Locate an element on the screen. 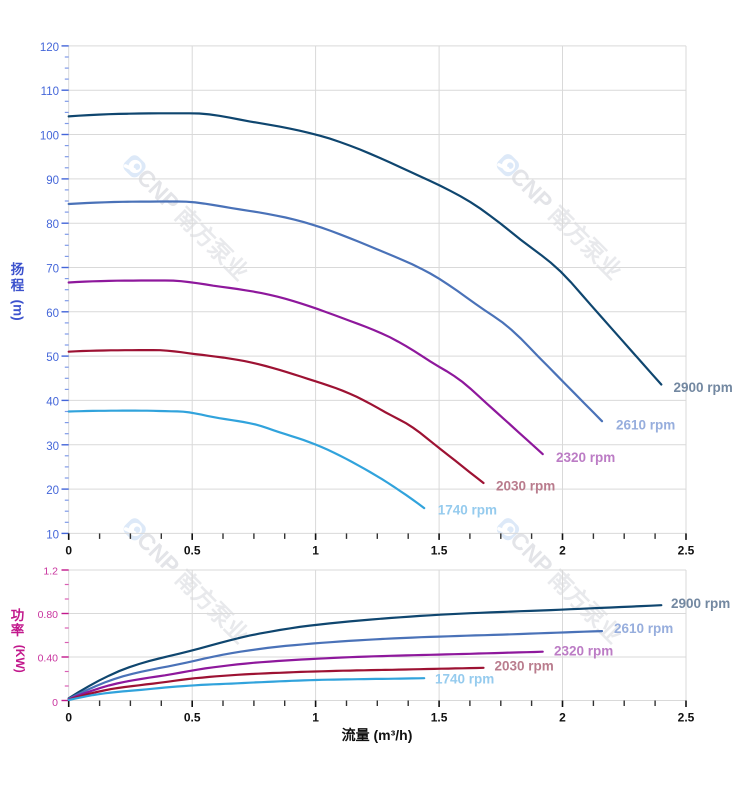 The height and width of the screenshot is (802, 752). svg-text: 70 is located at coordinates (52, 270).